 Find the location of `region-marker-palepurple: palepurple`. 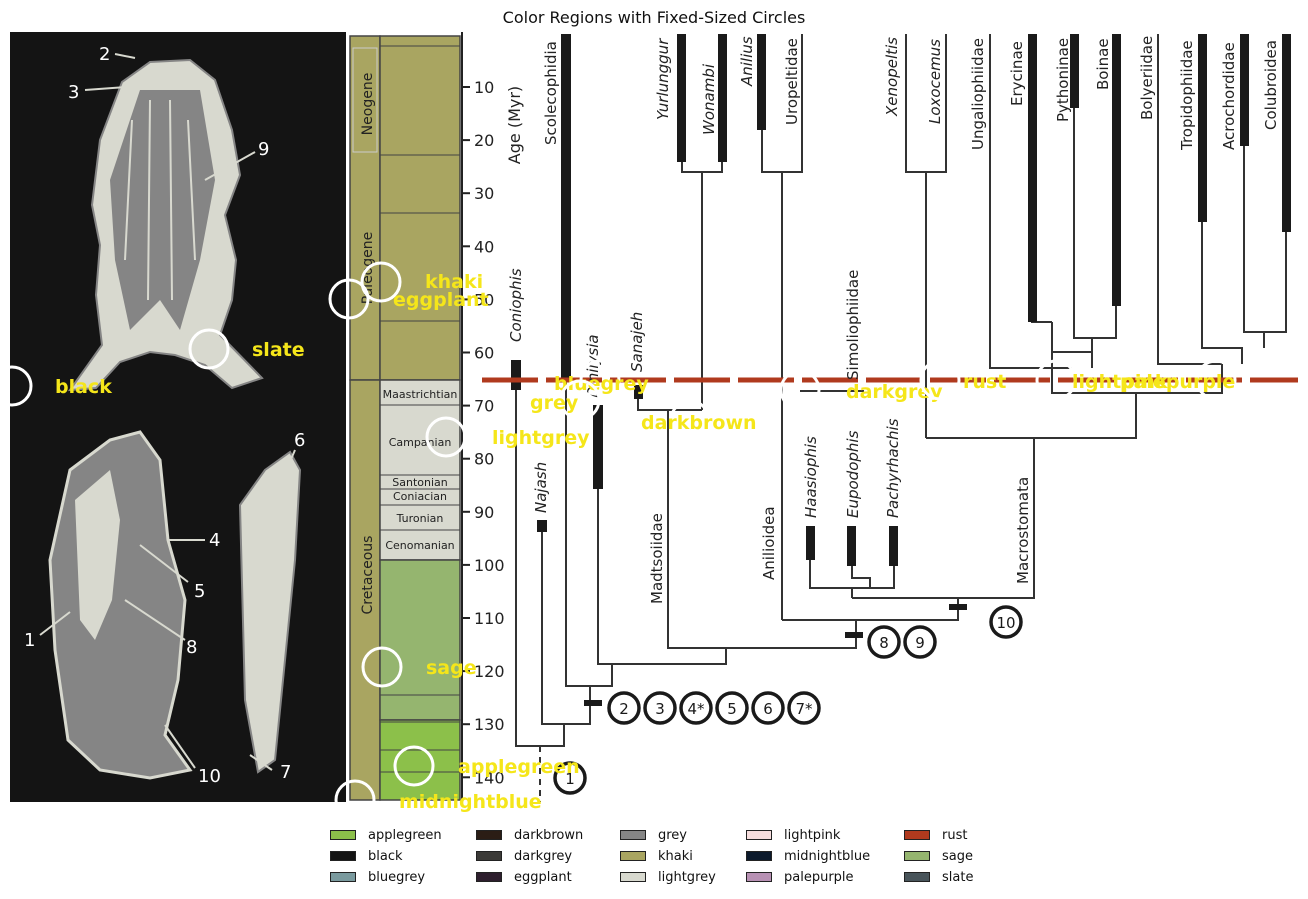

region-marker-palepurple: palepurple is located at coordinates (1178, 380).